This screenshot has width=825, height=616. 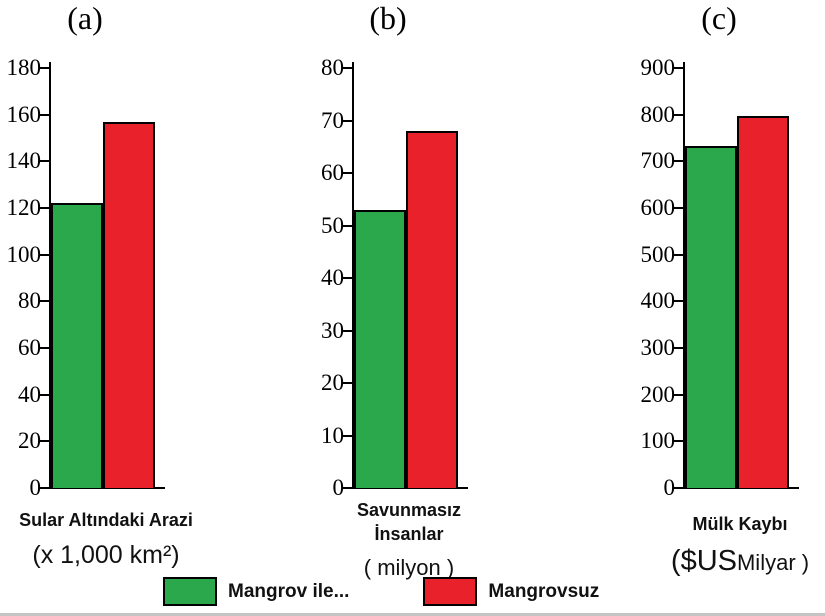 I want to click on legend-swatch-without-mangrove, so click(x=450, y=591).